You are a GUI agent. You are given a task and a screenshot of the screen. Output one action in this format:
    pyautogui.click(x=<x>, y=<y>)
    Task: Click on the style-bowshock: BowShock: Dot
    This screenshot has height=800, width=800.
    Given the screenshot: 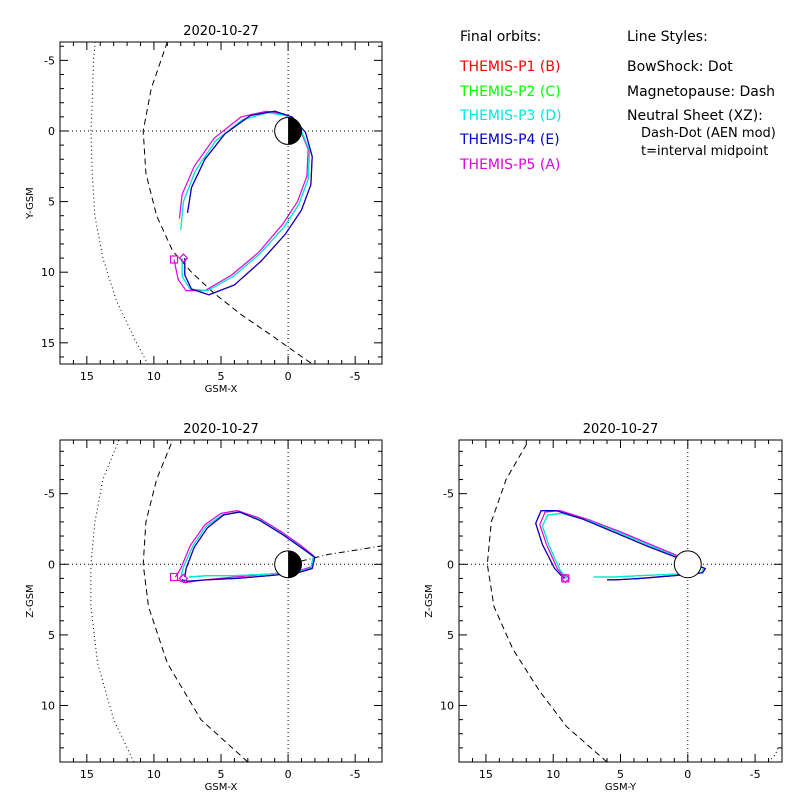 What is the action you would take?
    pyautogui.click(x=680, y=67)
    